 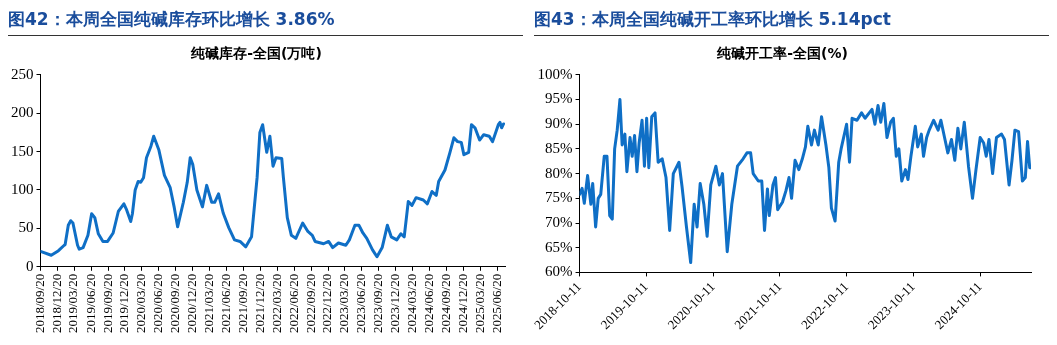 What do you see at coordinates (56, 303) in the screenshot?
I see `x-tick-label: 2018/12/20` at bounding box center [56, 303].